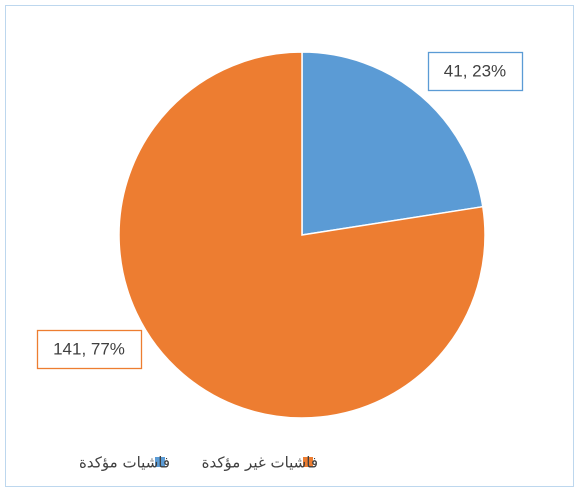  What do you see at coordinates (260, 463) in the screenshot?
I see `legend-label: فاشيات غير مؤكدة` at bounding box center [260, 463].